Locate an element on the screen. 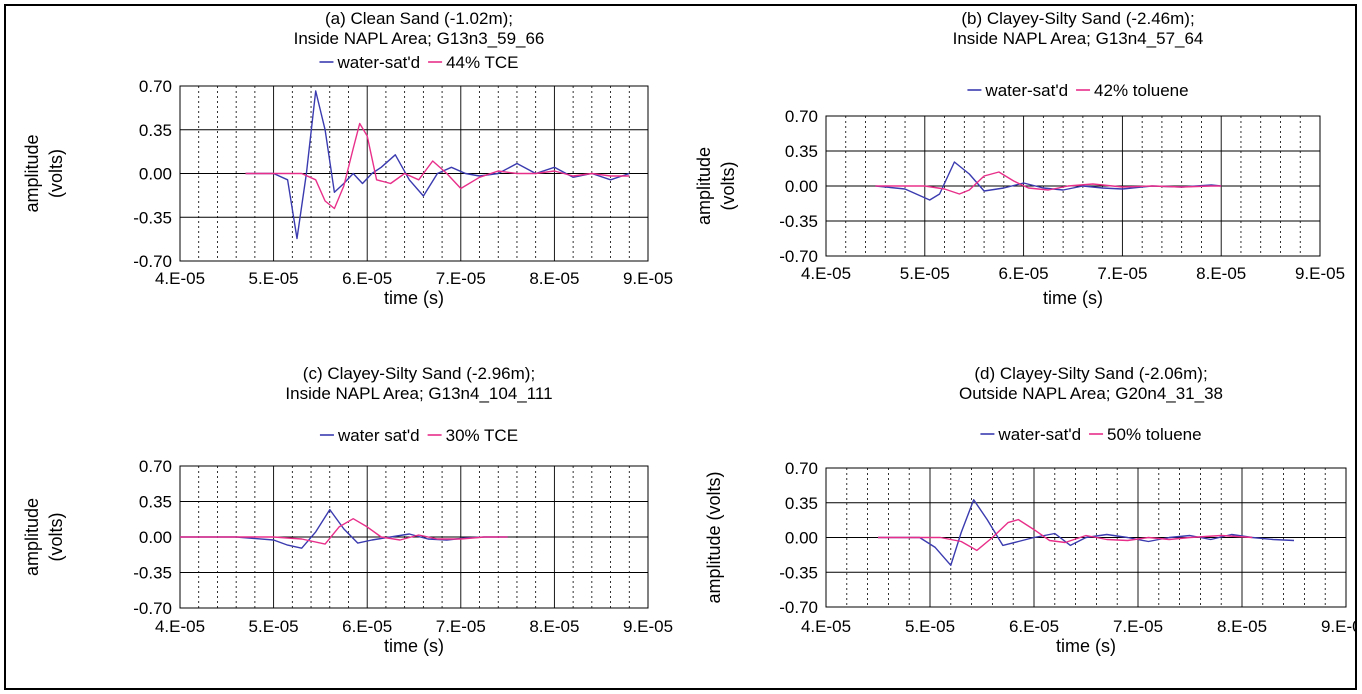 The width and height of the screenshot is (1362, 694). chart-title: (a) Clean Sand (-1.02m); is located at coordinates (419, 18).